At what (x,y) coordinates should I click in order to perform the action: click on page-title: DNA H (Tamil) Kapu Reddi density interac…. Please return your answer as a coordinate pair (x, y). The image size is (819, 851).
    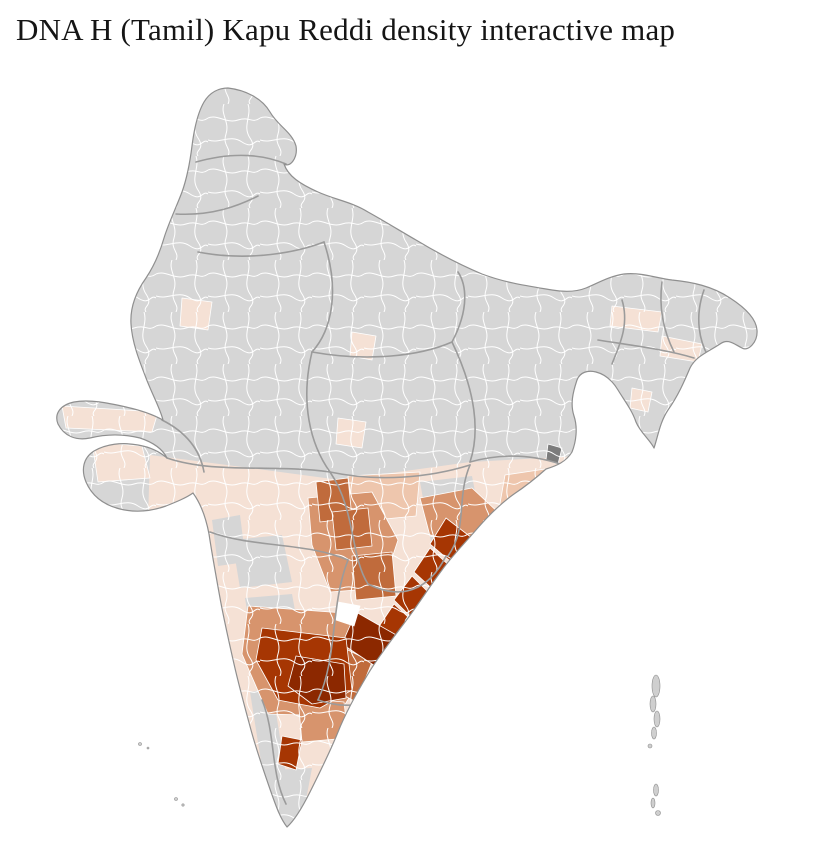
    Looking at the image, I should click on (346, 29).